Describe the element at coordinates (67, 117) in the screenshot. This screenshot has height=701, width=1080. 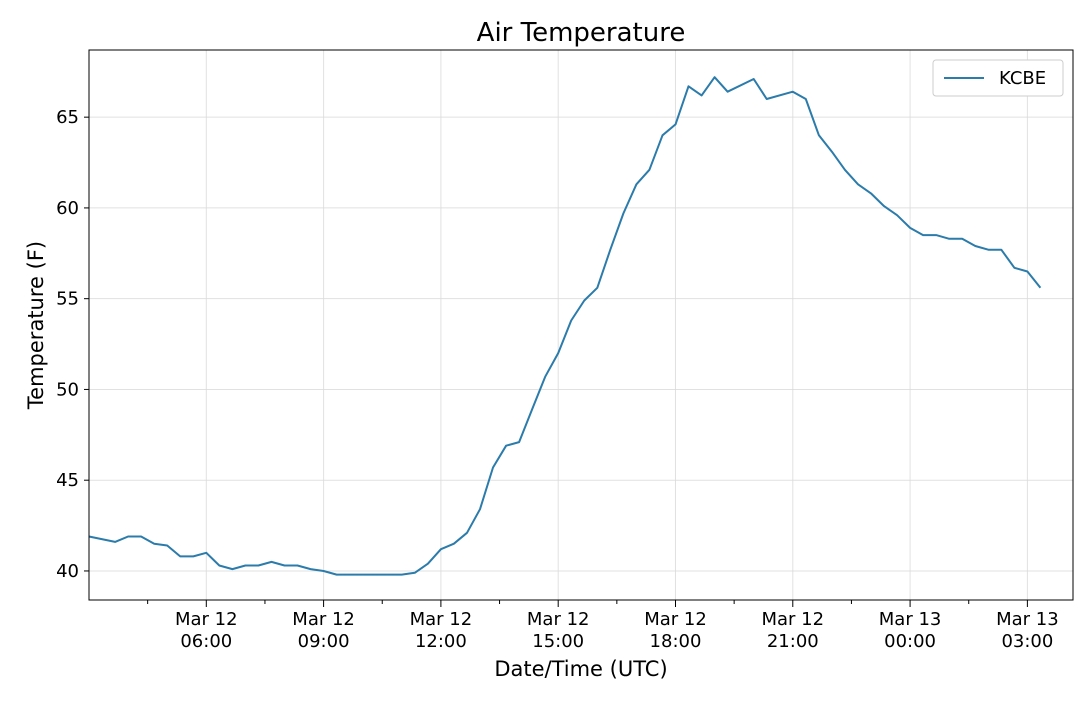
I see `y-tick-label: 65` at that location.